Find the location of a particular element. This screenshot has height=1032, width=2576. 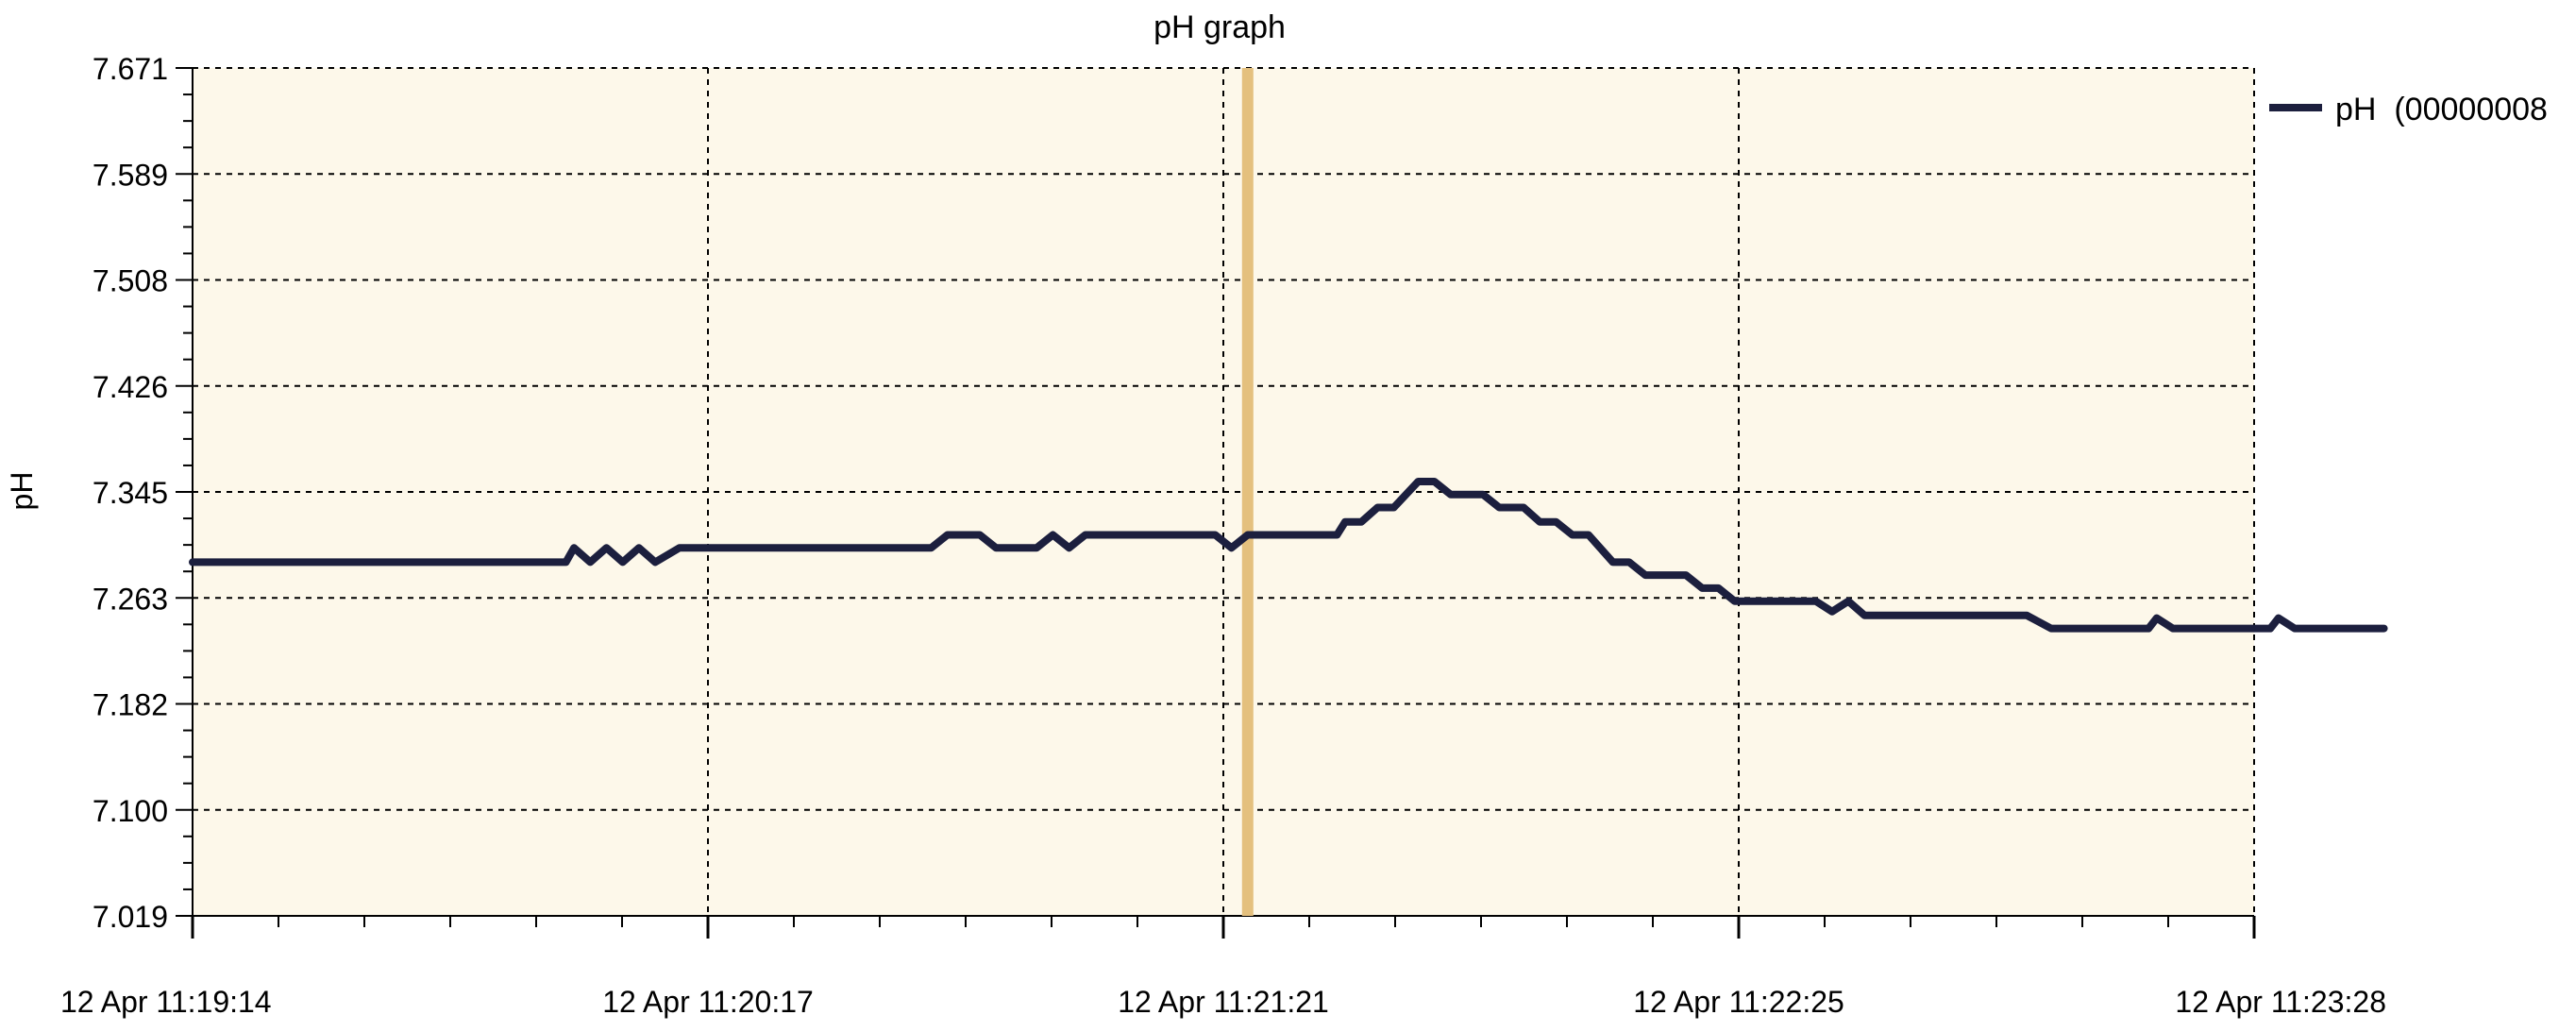

y-tick-label: 7.345 is located at coordinates (130, 493).